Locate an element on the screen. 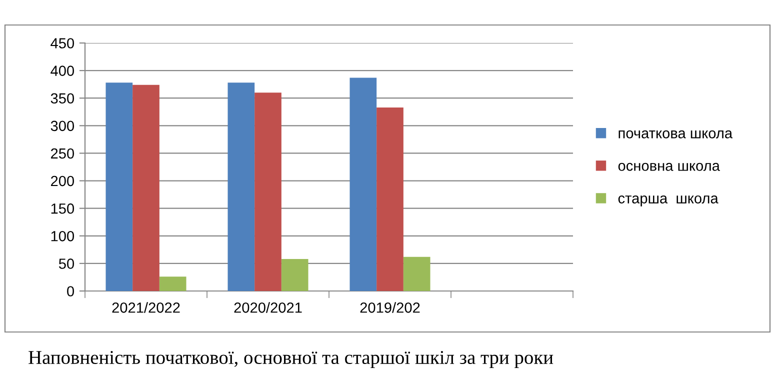 The width and height of the screenshot is (783, 378). y-tick-label: 300 is located at coordinates (62, 126).